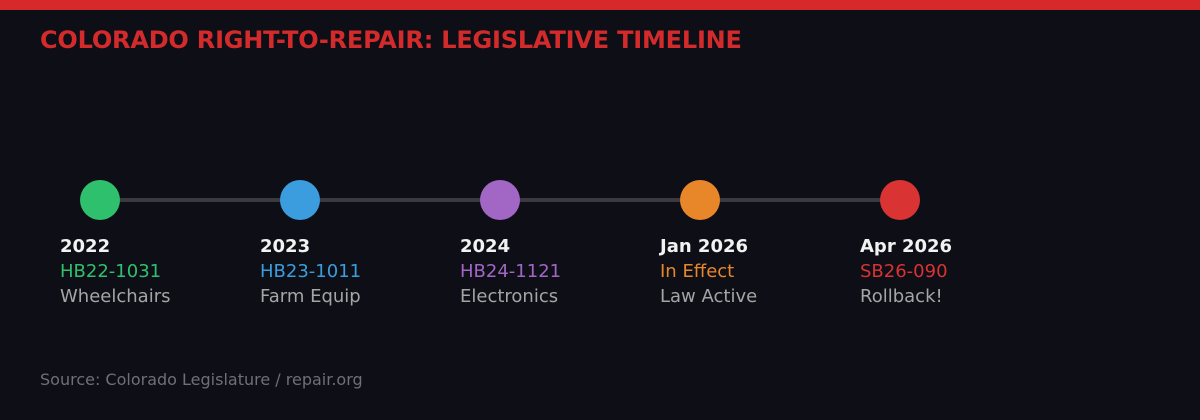 The width and height of the screenshot is (1200, 420). What do you see at coordinates (511, 271) in the screenshot?
I see `event-bill: HB24-1121` at bounding box center [511, 271].